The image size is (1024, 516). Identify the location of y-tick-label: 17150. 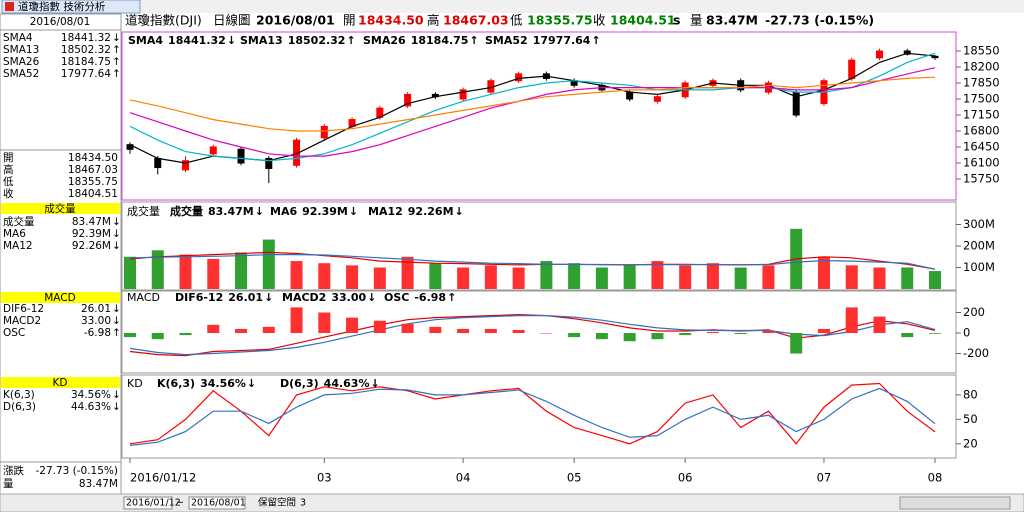
(981, 114).